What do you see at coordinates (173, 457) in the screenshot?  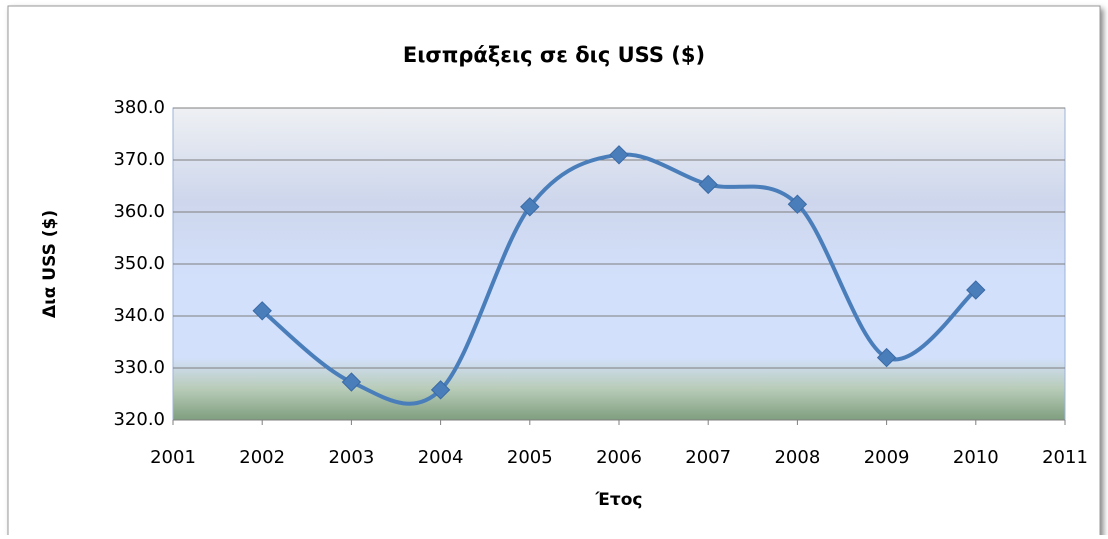 I see `x-tick-label: 2001` at bounding box center [173, 457].